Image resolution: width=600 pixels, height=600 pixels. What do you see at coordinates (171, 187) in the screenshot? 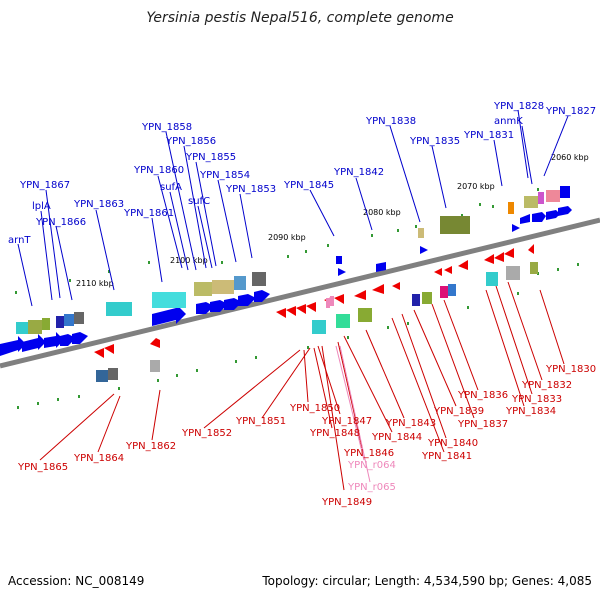
I see `label-sufA: sufA` at bounding box center [171, 187].